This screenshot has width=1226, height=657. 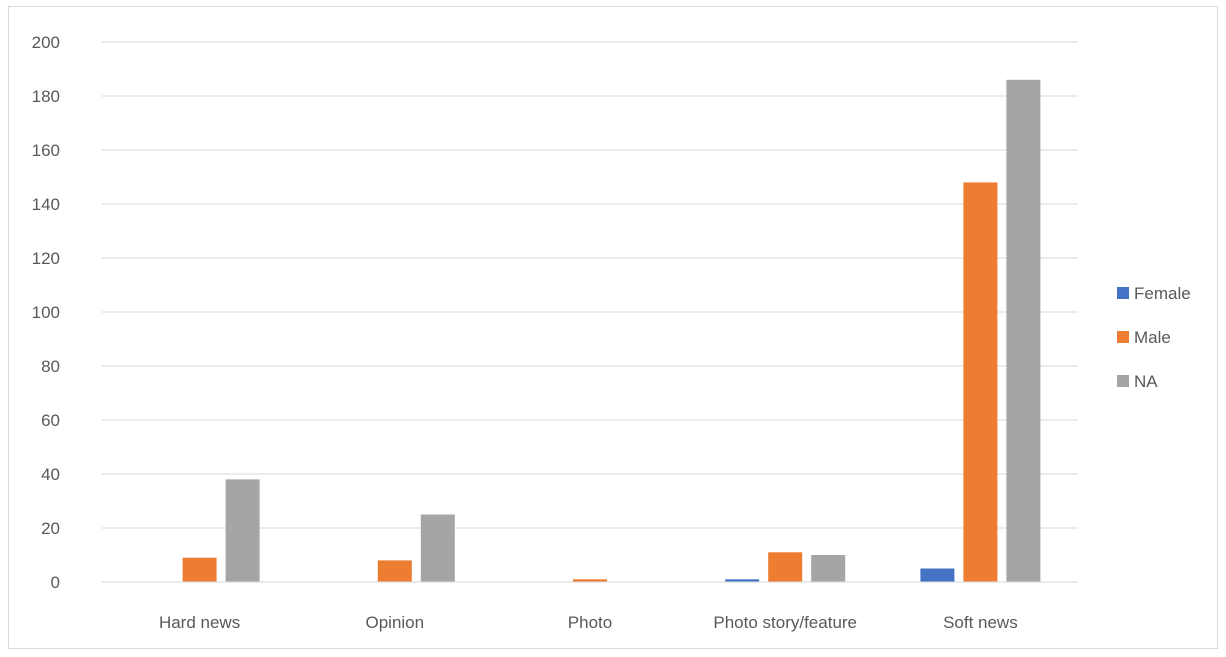 What do you see at coordinates (46, 150) in the screenshot?
I see `y-tick-label: 160` at bounding box center [46, 150].